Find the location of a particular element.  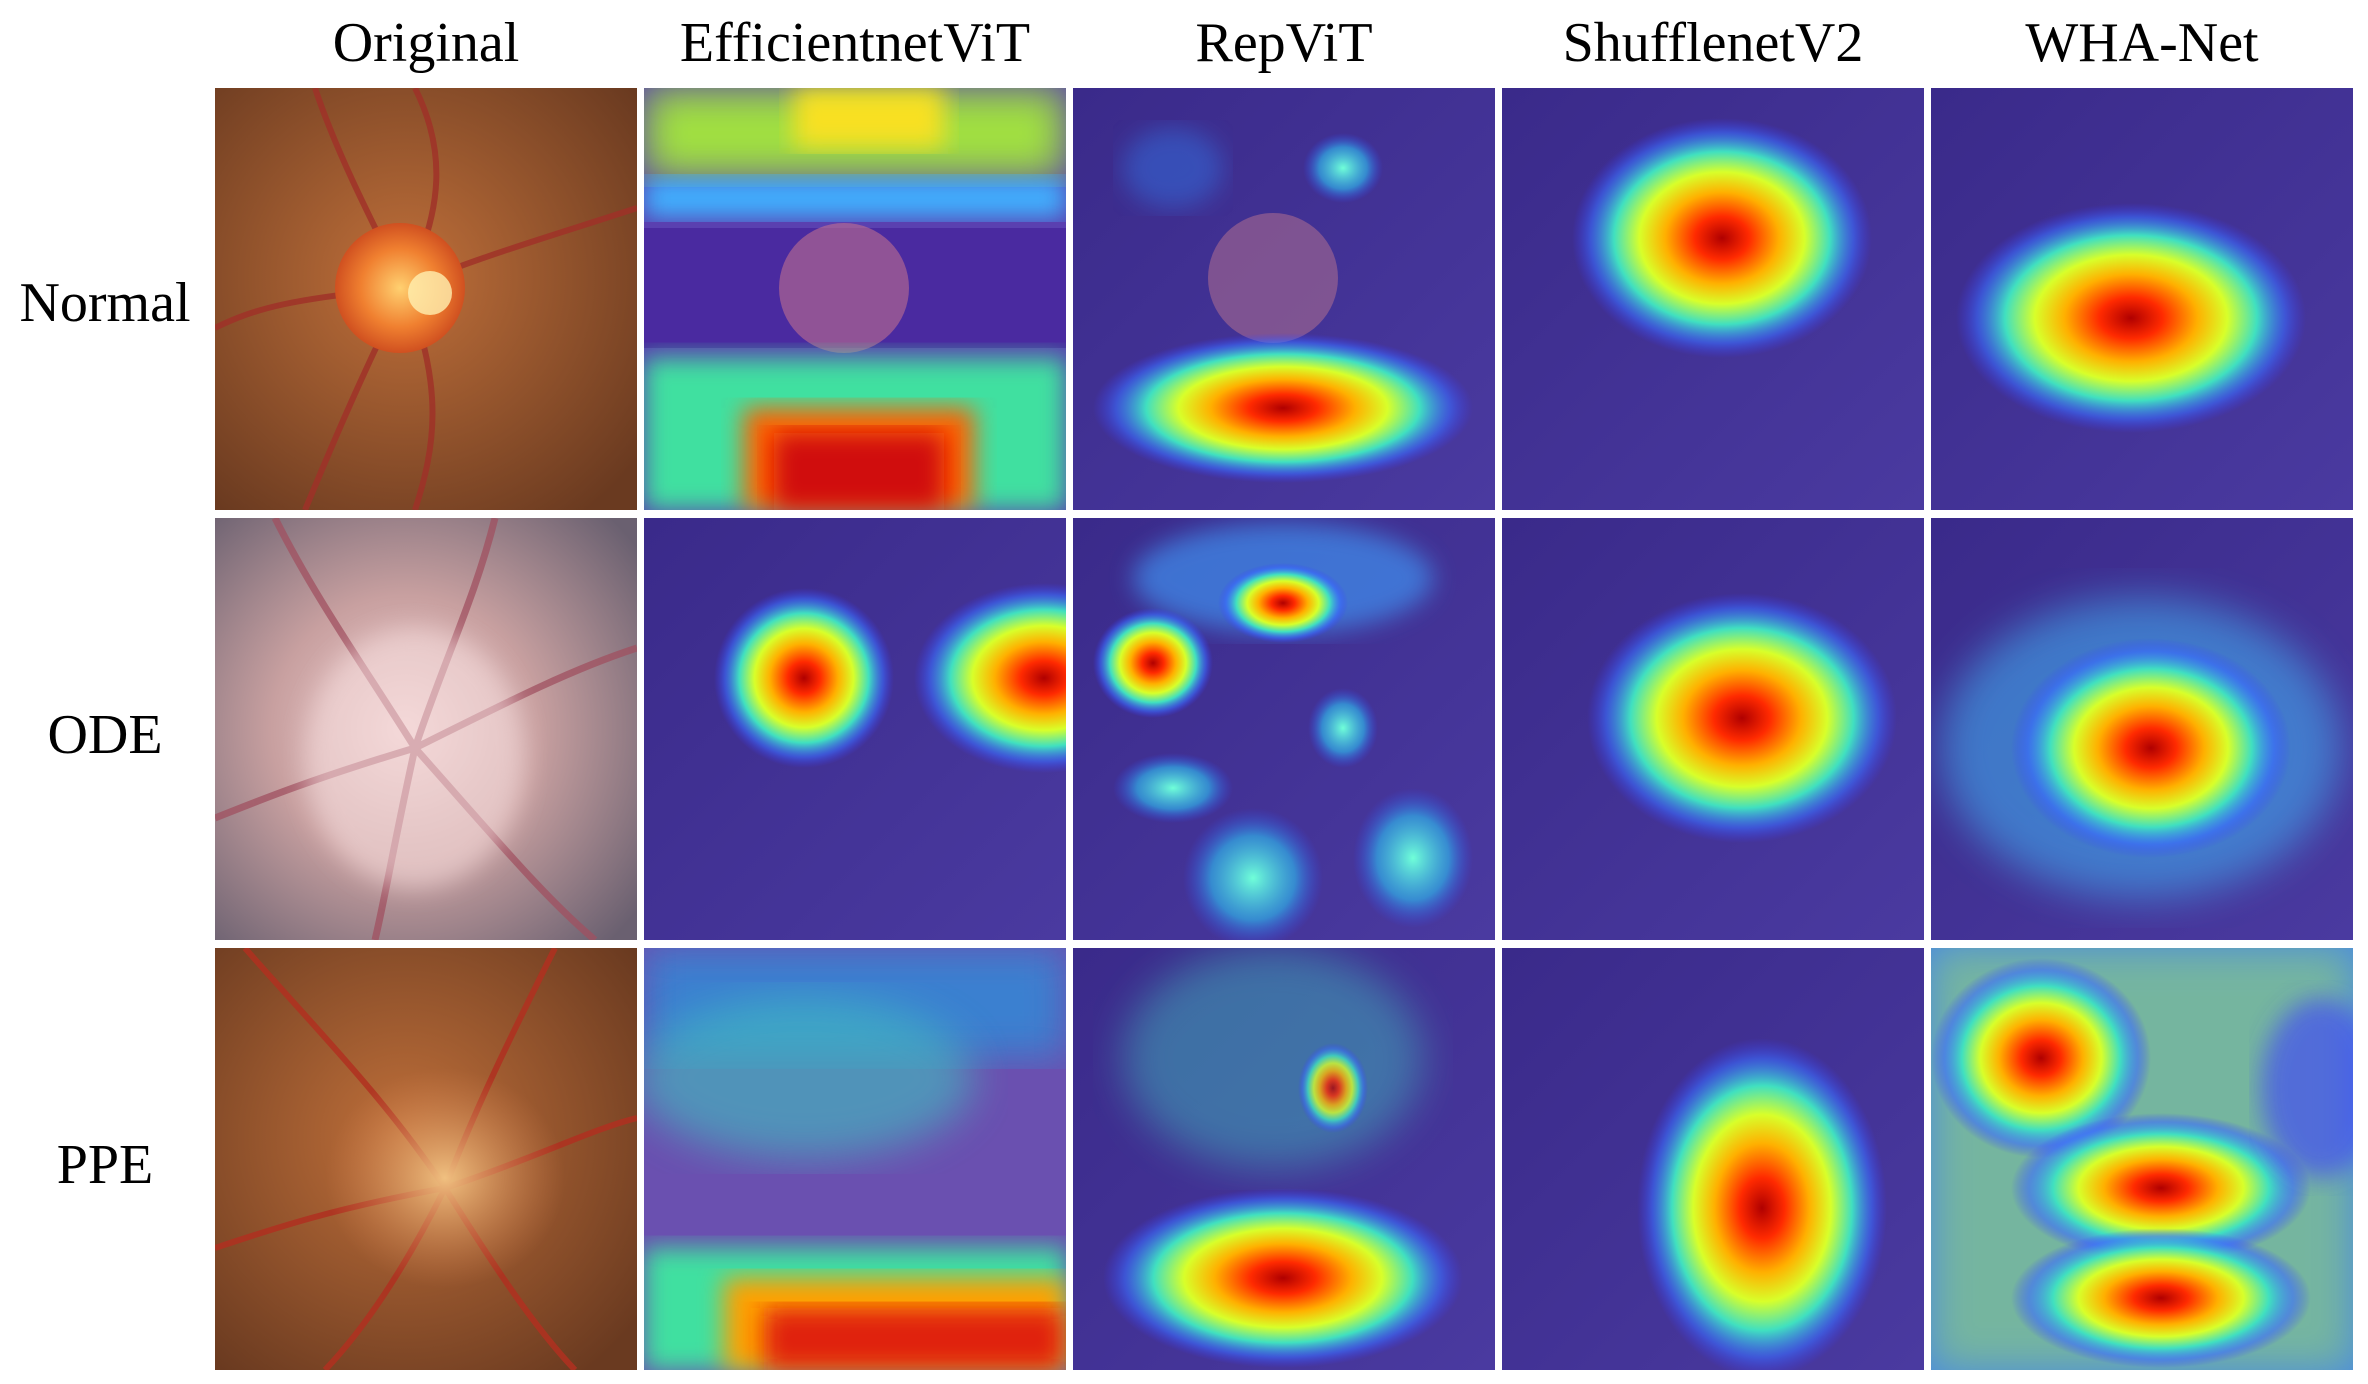

heatmap-ode-repvit-graphic is located at coordinates (1284, 729).